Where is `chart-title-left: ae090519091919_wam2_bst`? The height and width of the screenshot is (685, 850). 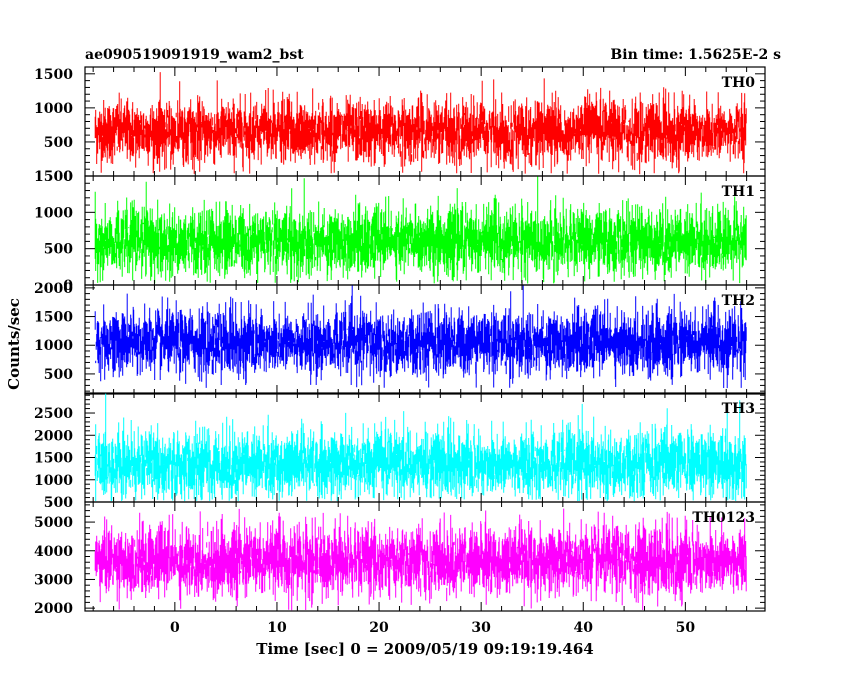
chart-title-left: ae090519091919_wam2_bst is located at coordinates (194, 55).